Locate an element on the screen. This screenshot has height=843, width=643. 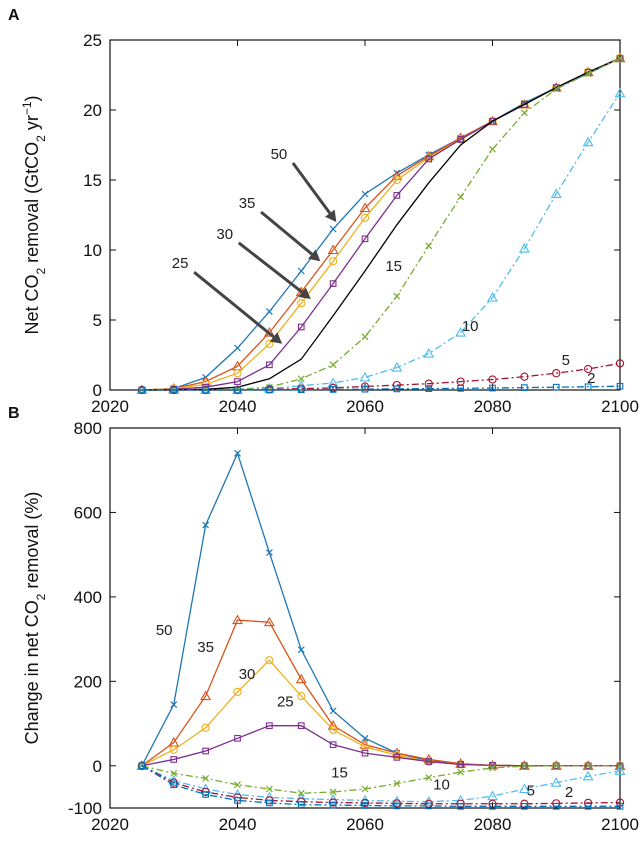
y-axis-label-part: removal (%) is located at coordinates (32, 543).